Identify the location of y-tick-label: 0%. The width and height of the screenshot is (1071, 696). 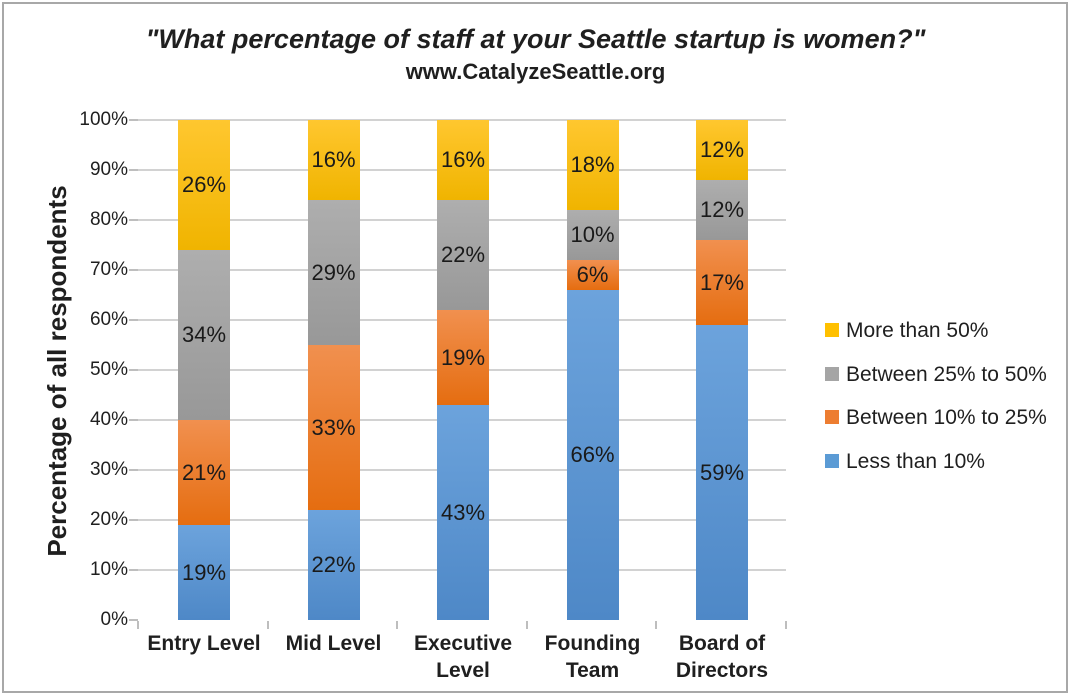
(114, 619).